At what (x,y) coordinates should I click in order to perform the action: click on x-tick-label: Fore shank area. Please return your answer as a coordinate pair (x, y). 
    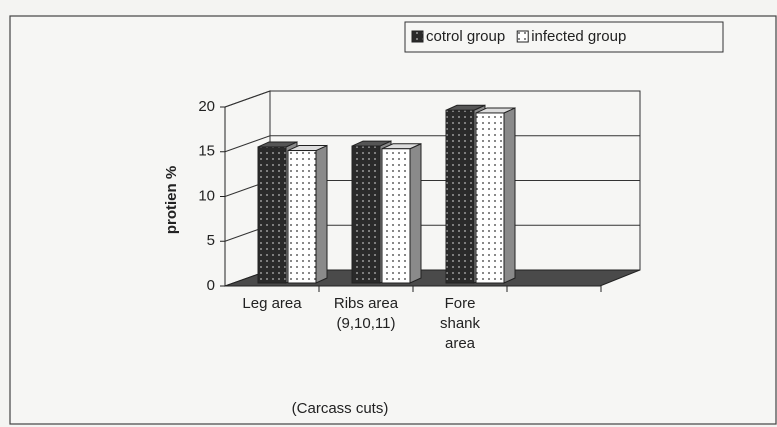
    Looking at the image, I should click on (460, 323).